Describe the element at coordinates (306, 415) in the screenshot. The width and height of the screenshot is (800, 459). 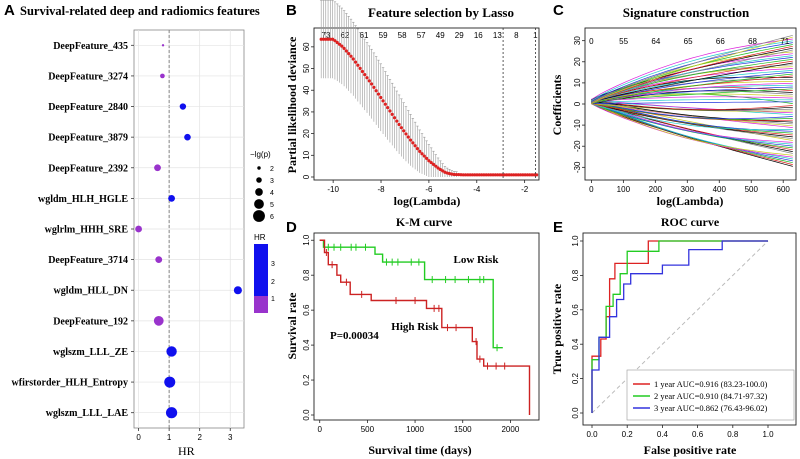
I see `panel-d-ytick-label: 0.0` at that location.